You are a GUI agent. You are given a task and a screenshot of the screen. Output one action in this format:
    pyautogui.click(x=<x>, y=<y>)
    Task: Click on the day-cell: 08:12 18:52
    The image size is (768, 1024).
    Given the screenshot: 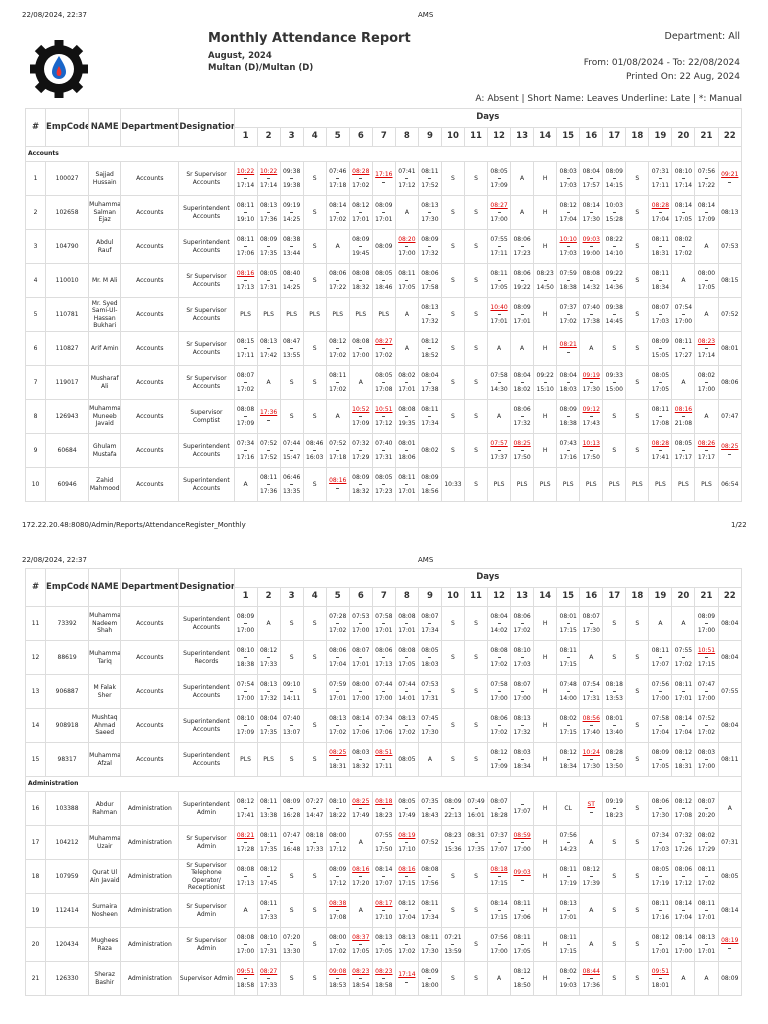 What is the action you would take?
    pyautogui.click(x=429, y=348)
    